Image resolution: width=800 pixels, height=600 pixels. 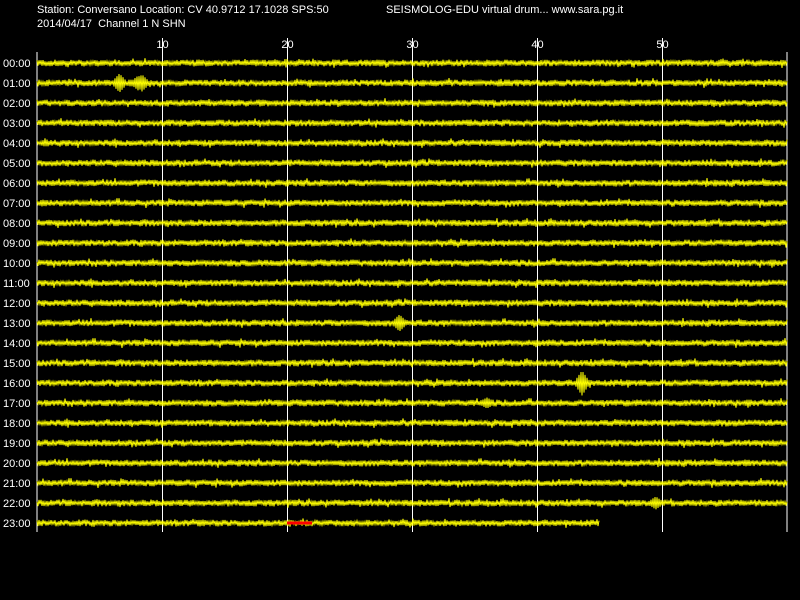 What do you see at coordinates (412, 443) in the screenshot?
I see `trace-1900` at bounding box center [412, 443].